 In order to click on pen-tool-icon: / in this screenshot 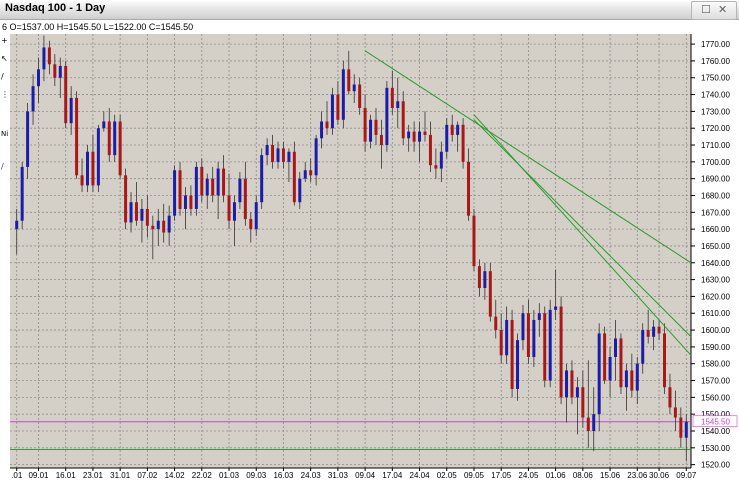, I will do `click(2, 166)`.